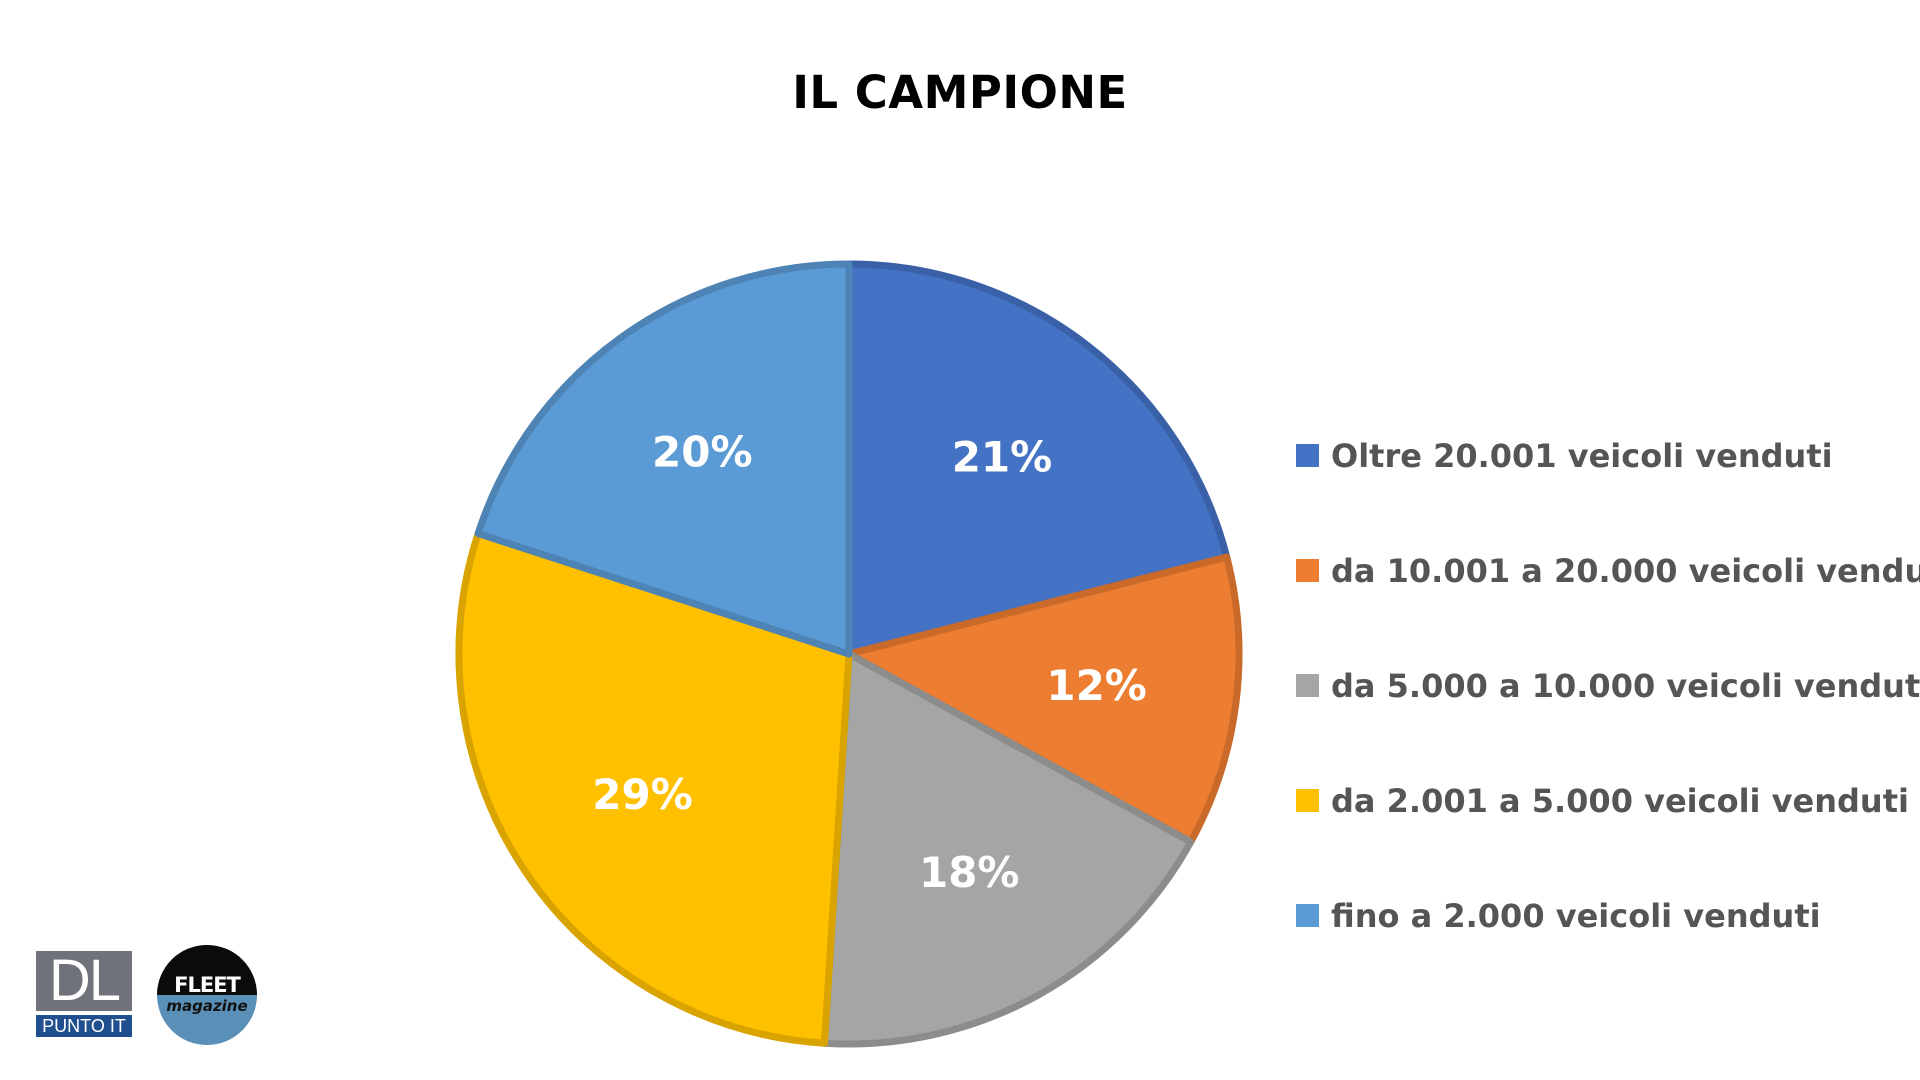 This screenshot has width=1920, height=1080. What do you see at coordinates (84, 1026) in the screenshot?
I see `dl-logo-subtitle: PUNTO IT` at bounding box center [84, 1026].